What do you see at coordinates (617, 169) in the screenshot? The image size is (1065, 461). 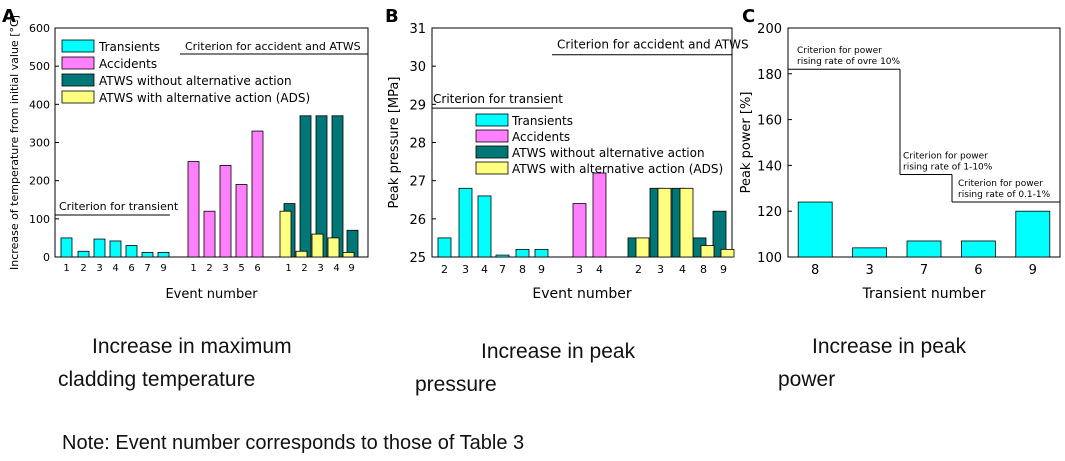 I see `legend-label-b: ATWS with alternative action (ADS)` at bounding box center [617, 169].